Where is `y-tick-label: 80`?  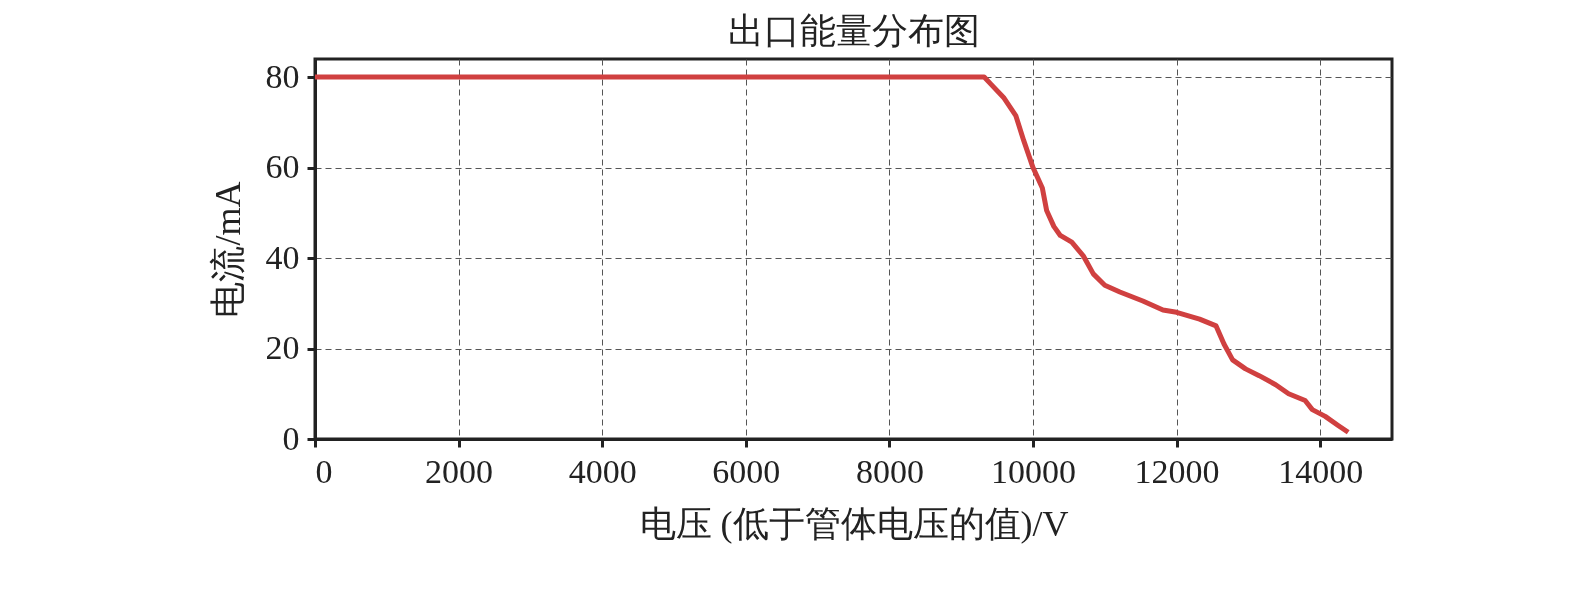 y-tick-label: 80 is located at coordinates (282, 76).